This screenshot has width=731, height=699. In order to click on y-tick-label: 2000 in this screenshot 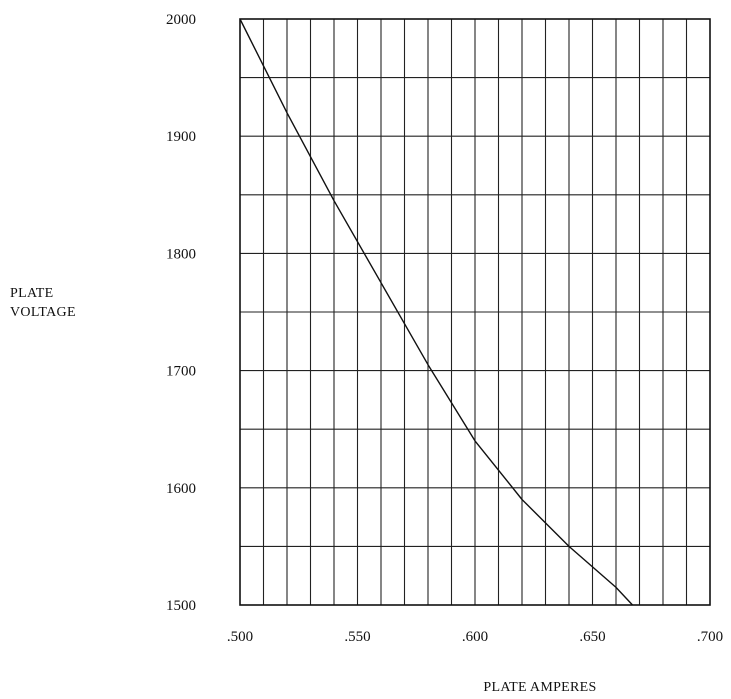, I will do `click(181, 20)`.